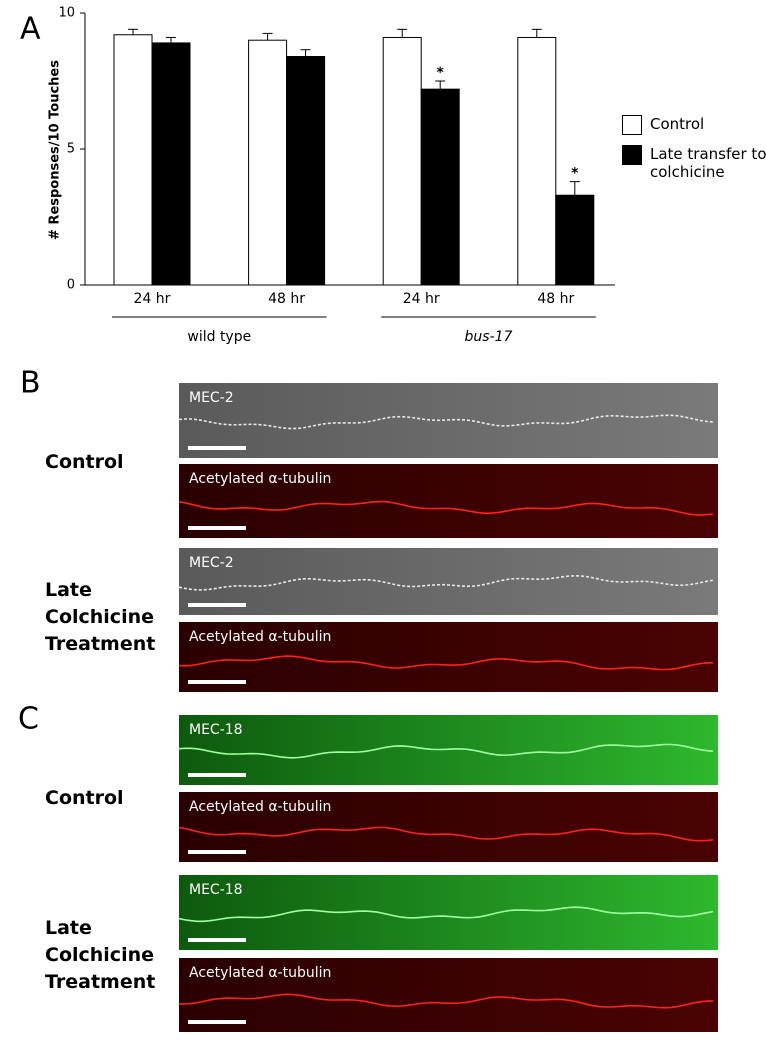  What do you see at coordinates (219, 337) in the screenshot?
I see `group-label: wild type` at bounding box center [219, 337].